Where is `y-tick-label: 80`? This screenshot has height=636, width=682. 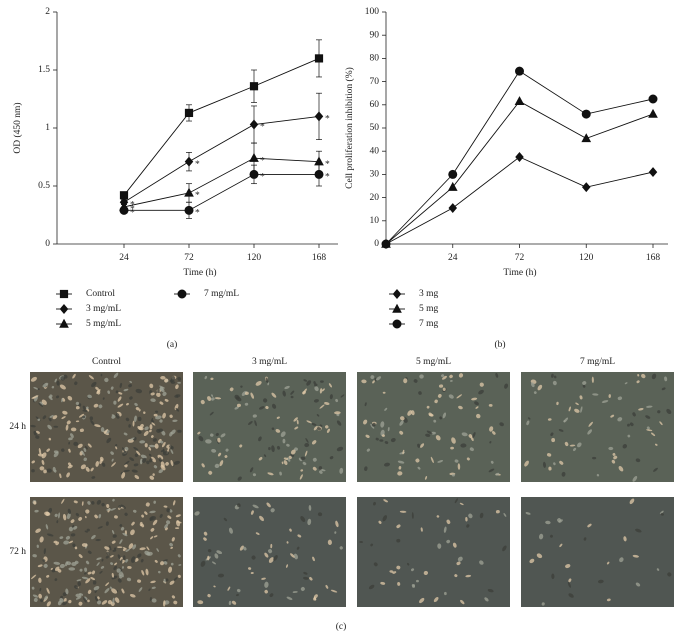 y-tick-label: 80 is located at coordinates (375, 59).